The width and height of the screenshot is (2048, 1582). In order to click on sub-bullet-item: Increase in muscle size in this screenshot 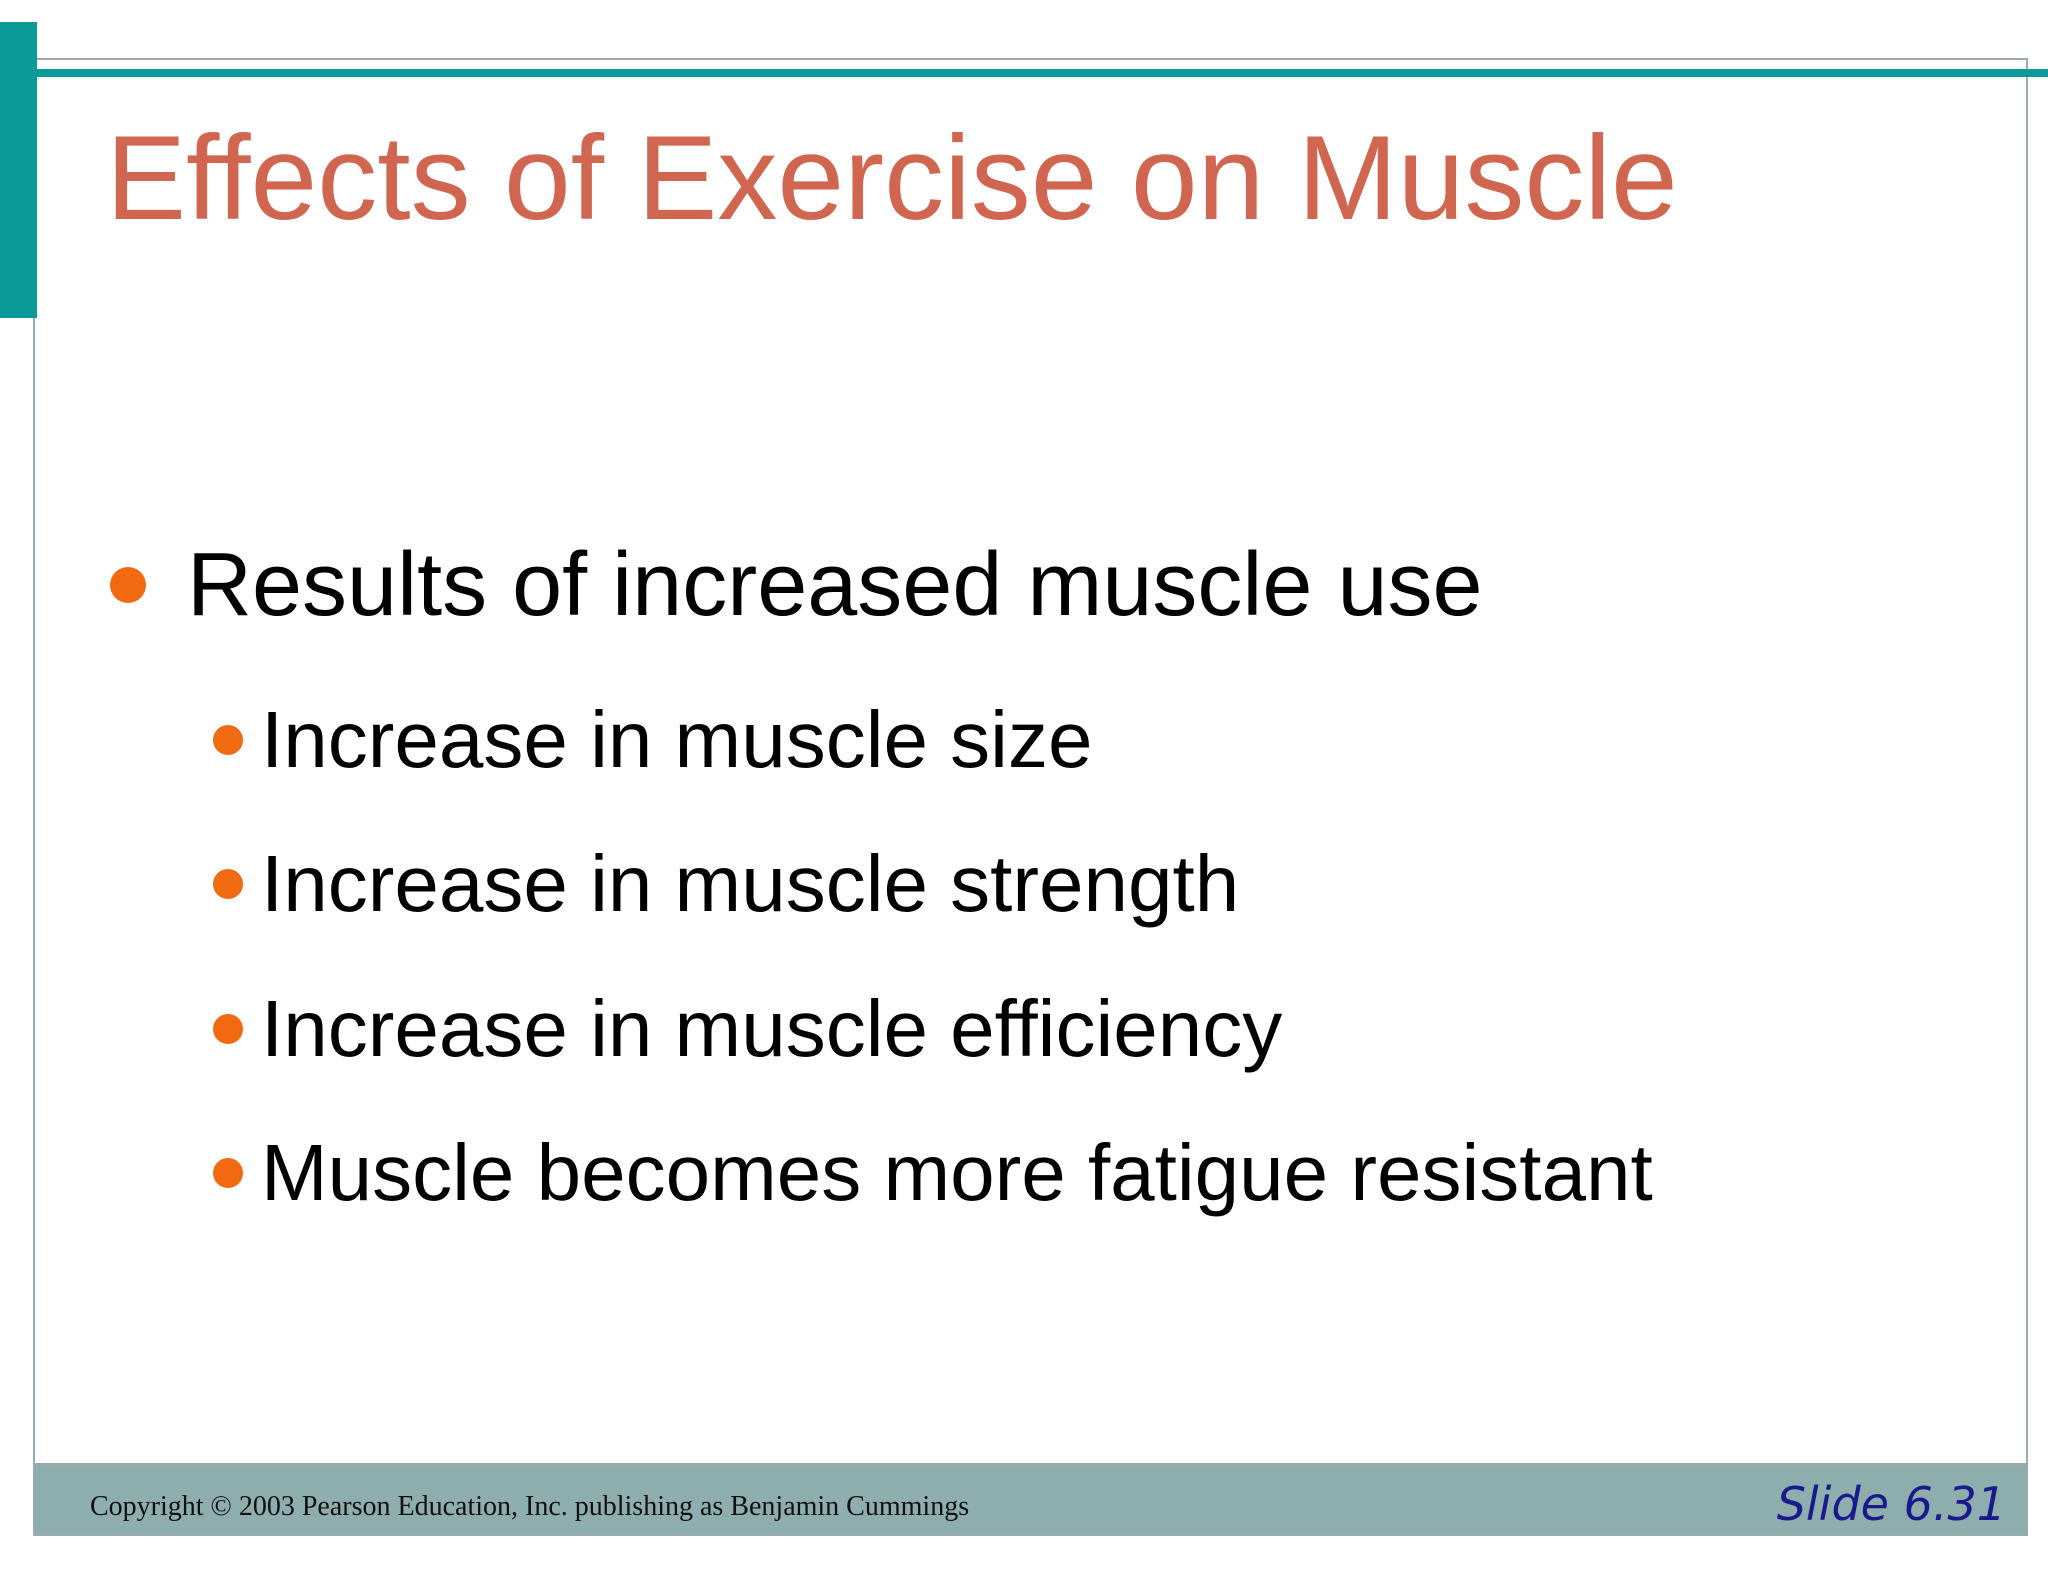, I will do `click(652, 740)`.